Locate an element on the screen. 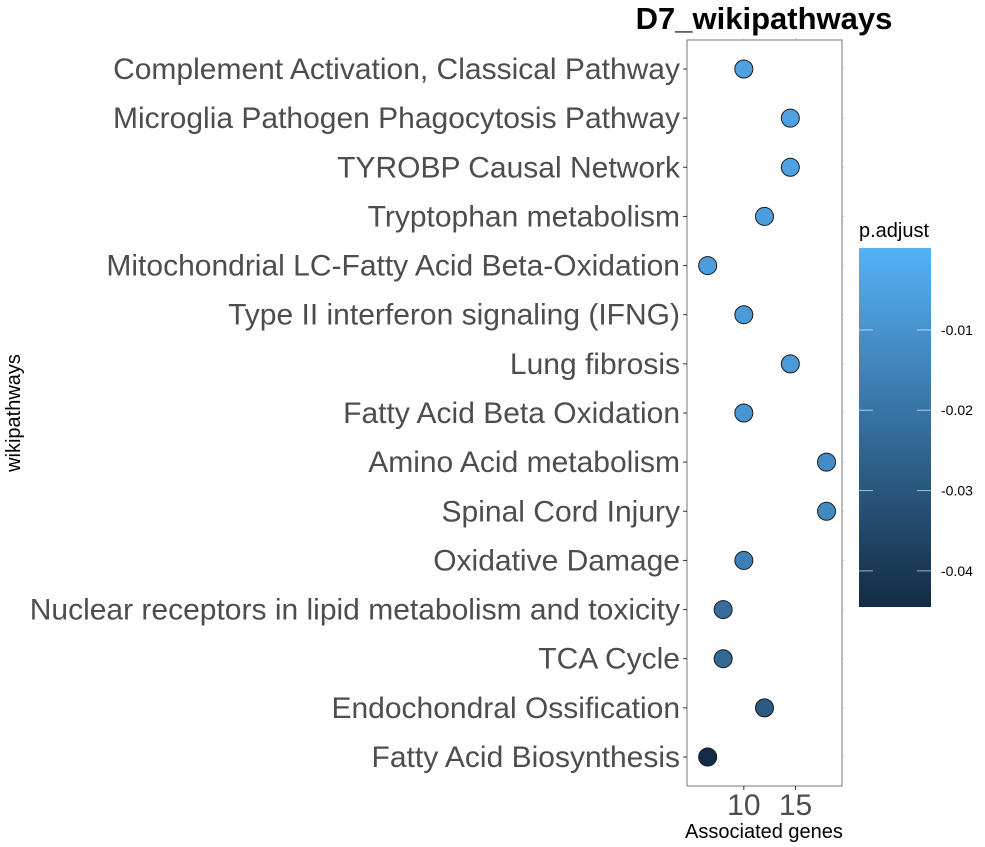 This screenshot has height=847, width=985. y-tick-label: Type II interferon signaling (IFNG) is located at coordinates (454, 315).